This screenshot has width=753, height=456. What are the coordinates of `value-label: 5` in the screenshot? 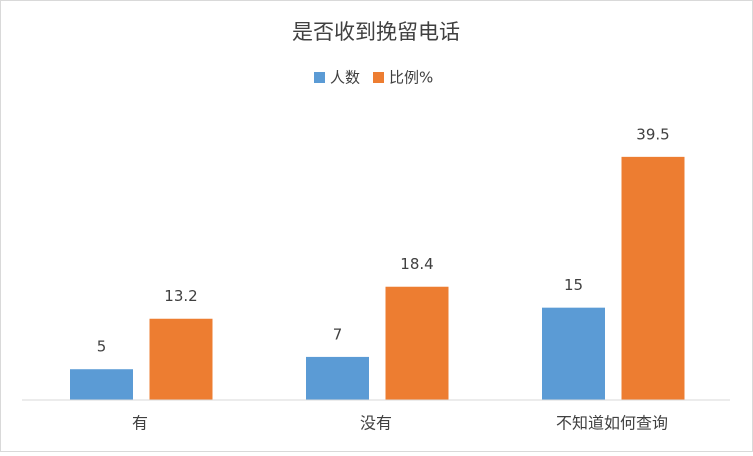 It's located at (102, 347).